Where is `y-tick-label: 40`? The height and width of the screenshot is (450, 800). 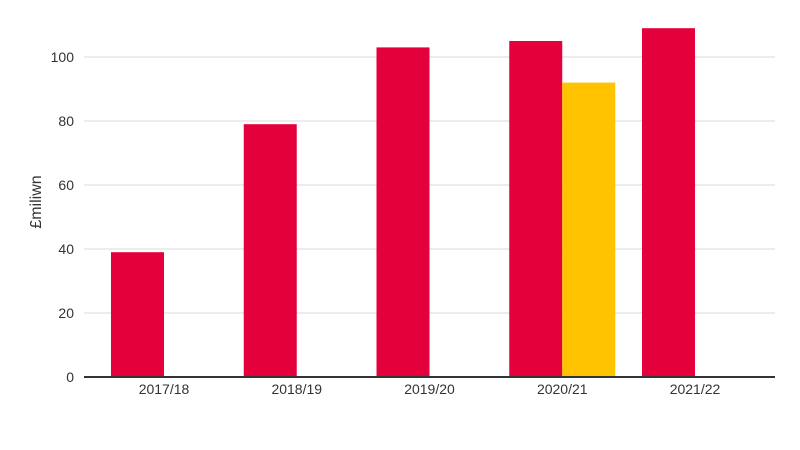
y-tick-label: 40 is located at coordinates (66, 249).